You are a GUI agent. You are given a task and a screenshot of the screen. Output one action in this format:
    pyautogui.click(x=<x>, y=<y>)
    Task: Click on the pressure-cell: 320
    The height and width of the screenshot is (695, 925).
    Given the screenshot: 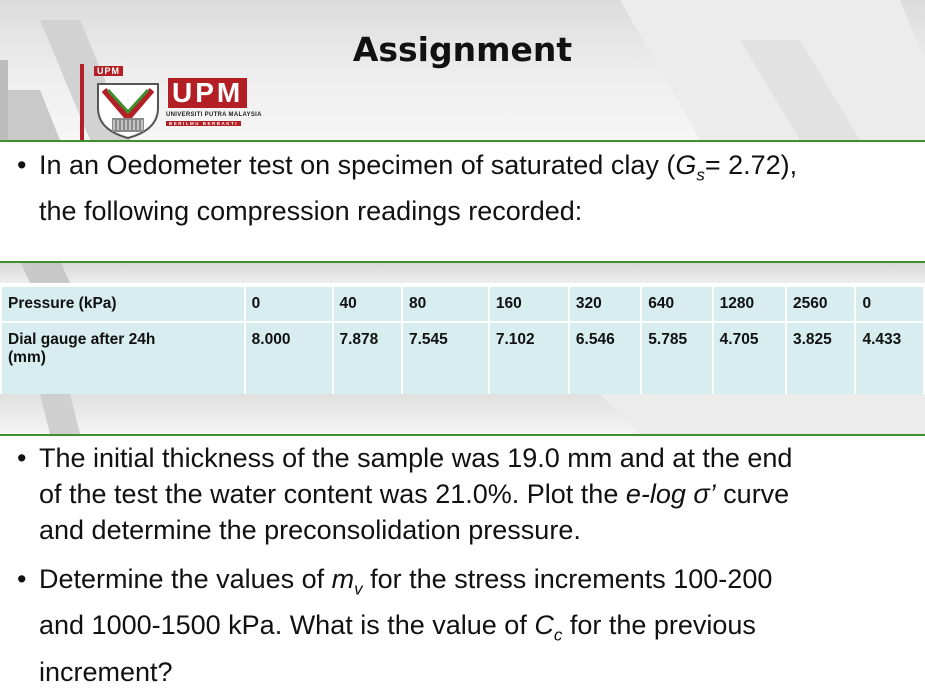 What is the action you would take?
    pyautogui.click(x=605, y=304)
    